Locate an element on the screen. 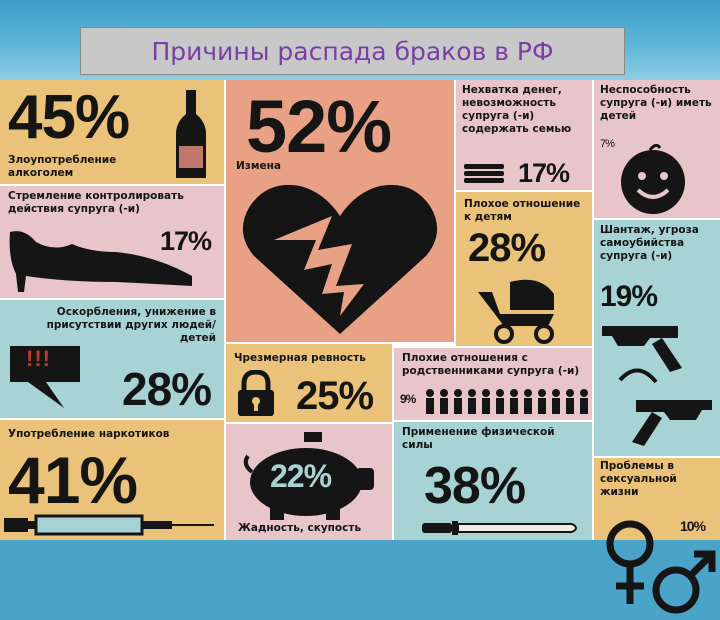 The width and height of the screenshot is (720, 620). infertile-label: Неспособность супруга (-и) иметь детей is located at coordinates (656, 103).